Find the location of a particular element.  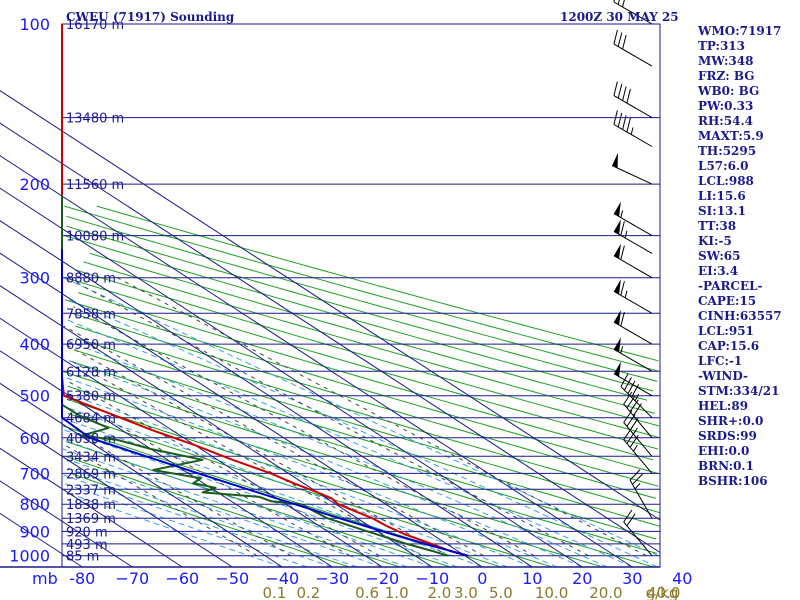

mixing-ratio-unit-label: g/kg is located at coordinates (662, 592).